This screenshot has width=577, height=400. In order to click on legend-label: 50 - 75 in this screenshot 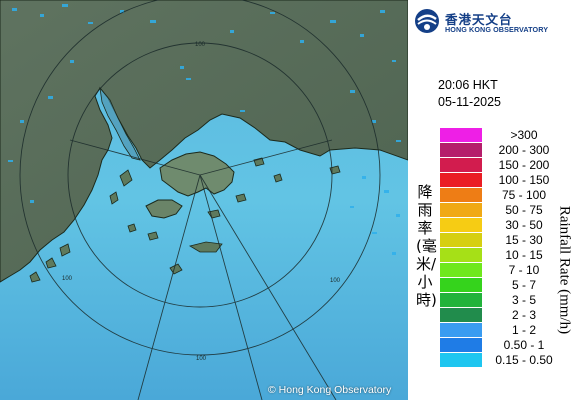, I will do `click(524, 210)`.